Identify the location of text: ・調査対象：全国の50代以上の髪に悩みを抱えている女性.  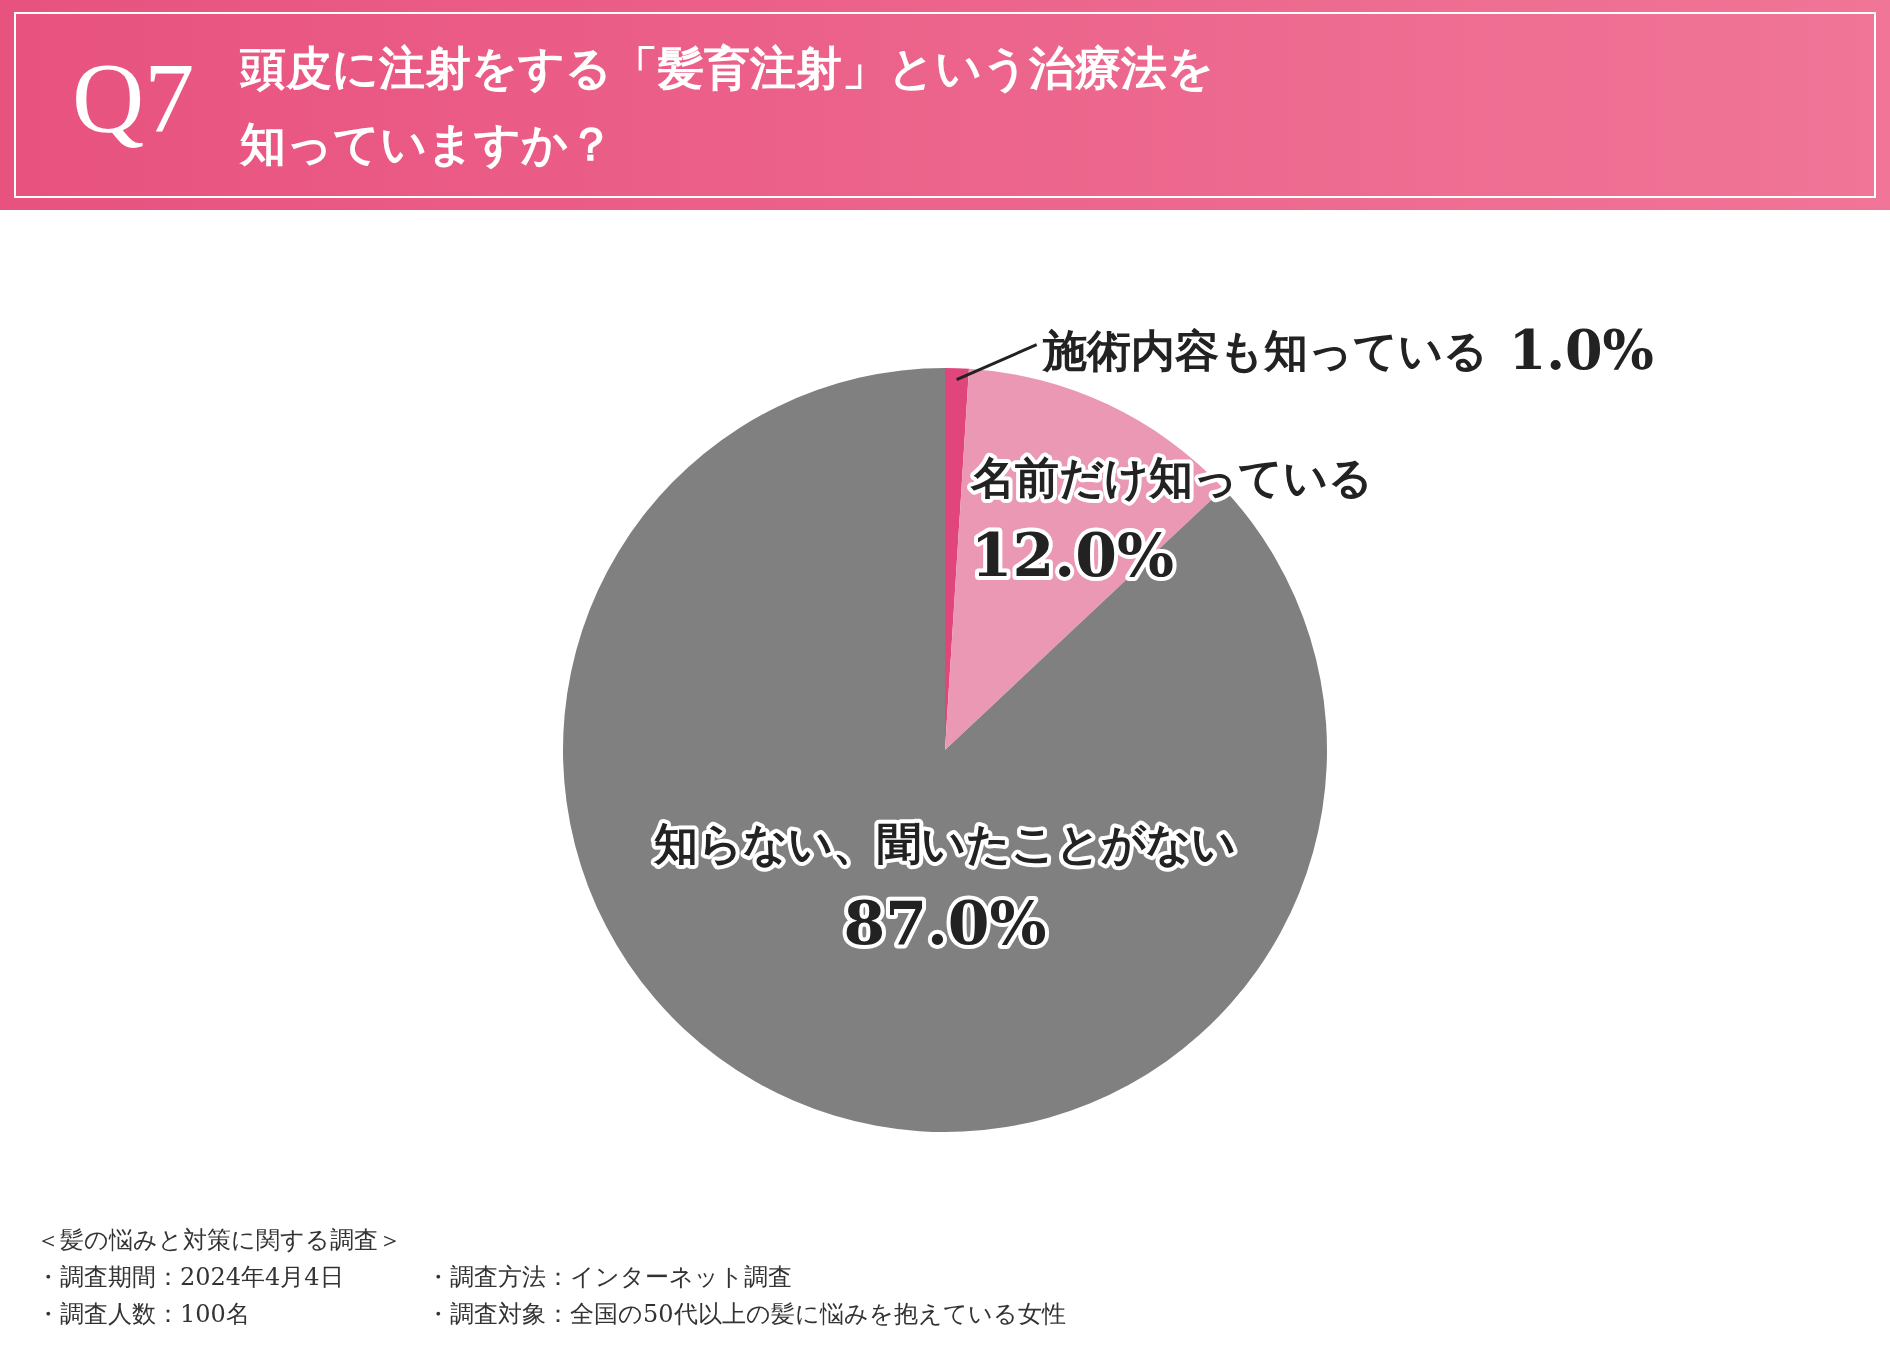
(746, 1314).